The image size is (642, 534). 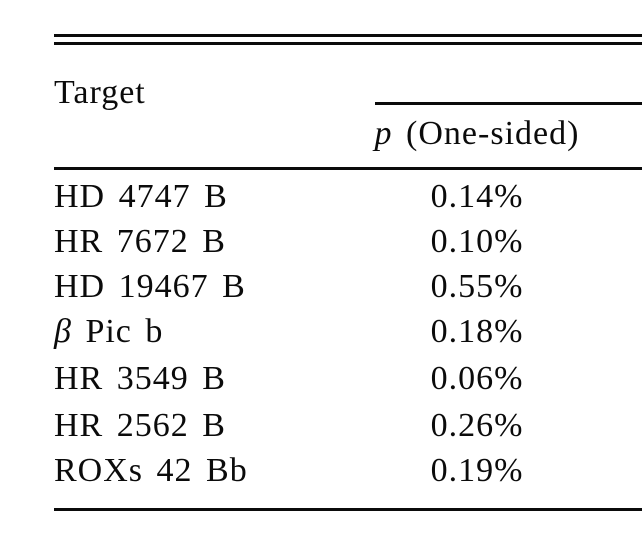 What do you see at coordinates (150, 286) in the screenshot?
I see `target-cell: HD 19467 B` at bounding box center [150, 286].